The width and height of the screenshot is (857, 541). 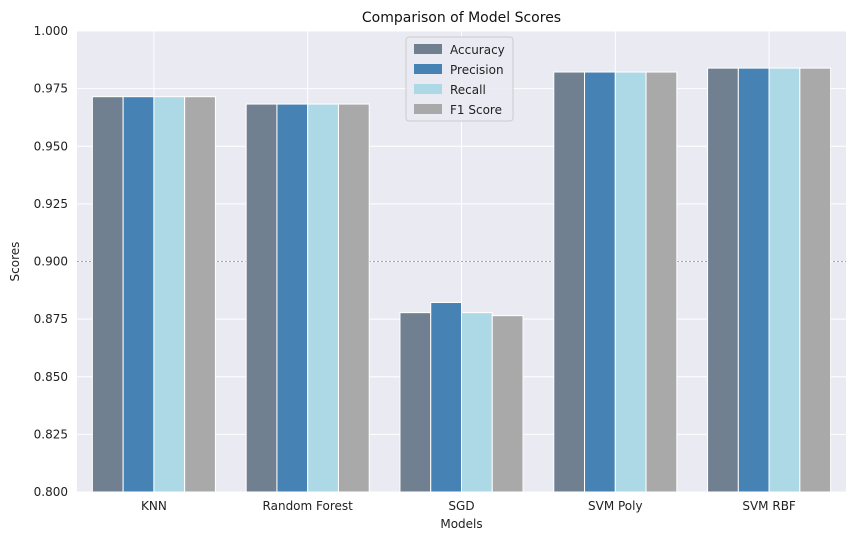 What do you see at coordinates (661, 282) in the screenshot?
I see `bar-f1-score-svm-poly` at bounding box center [661, 282].